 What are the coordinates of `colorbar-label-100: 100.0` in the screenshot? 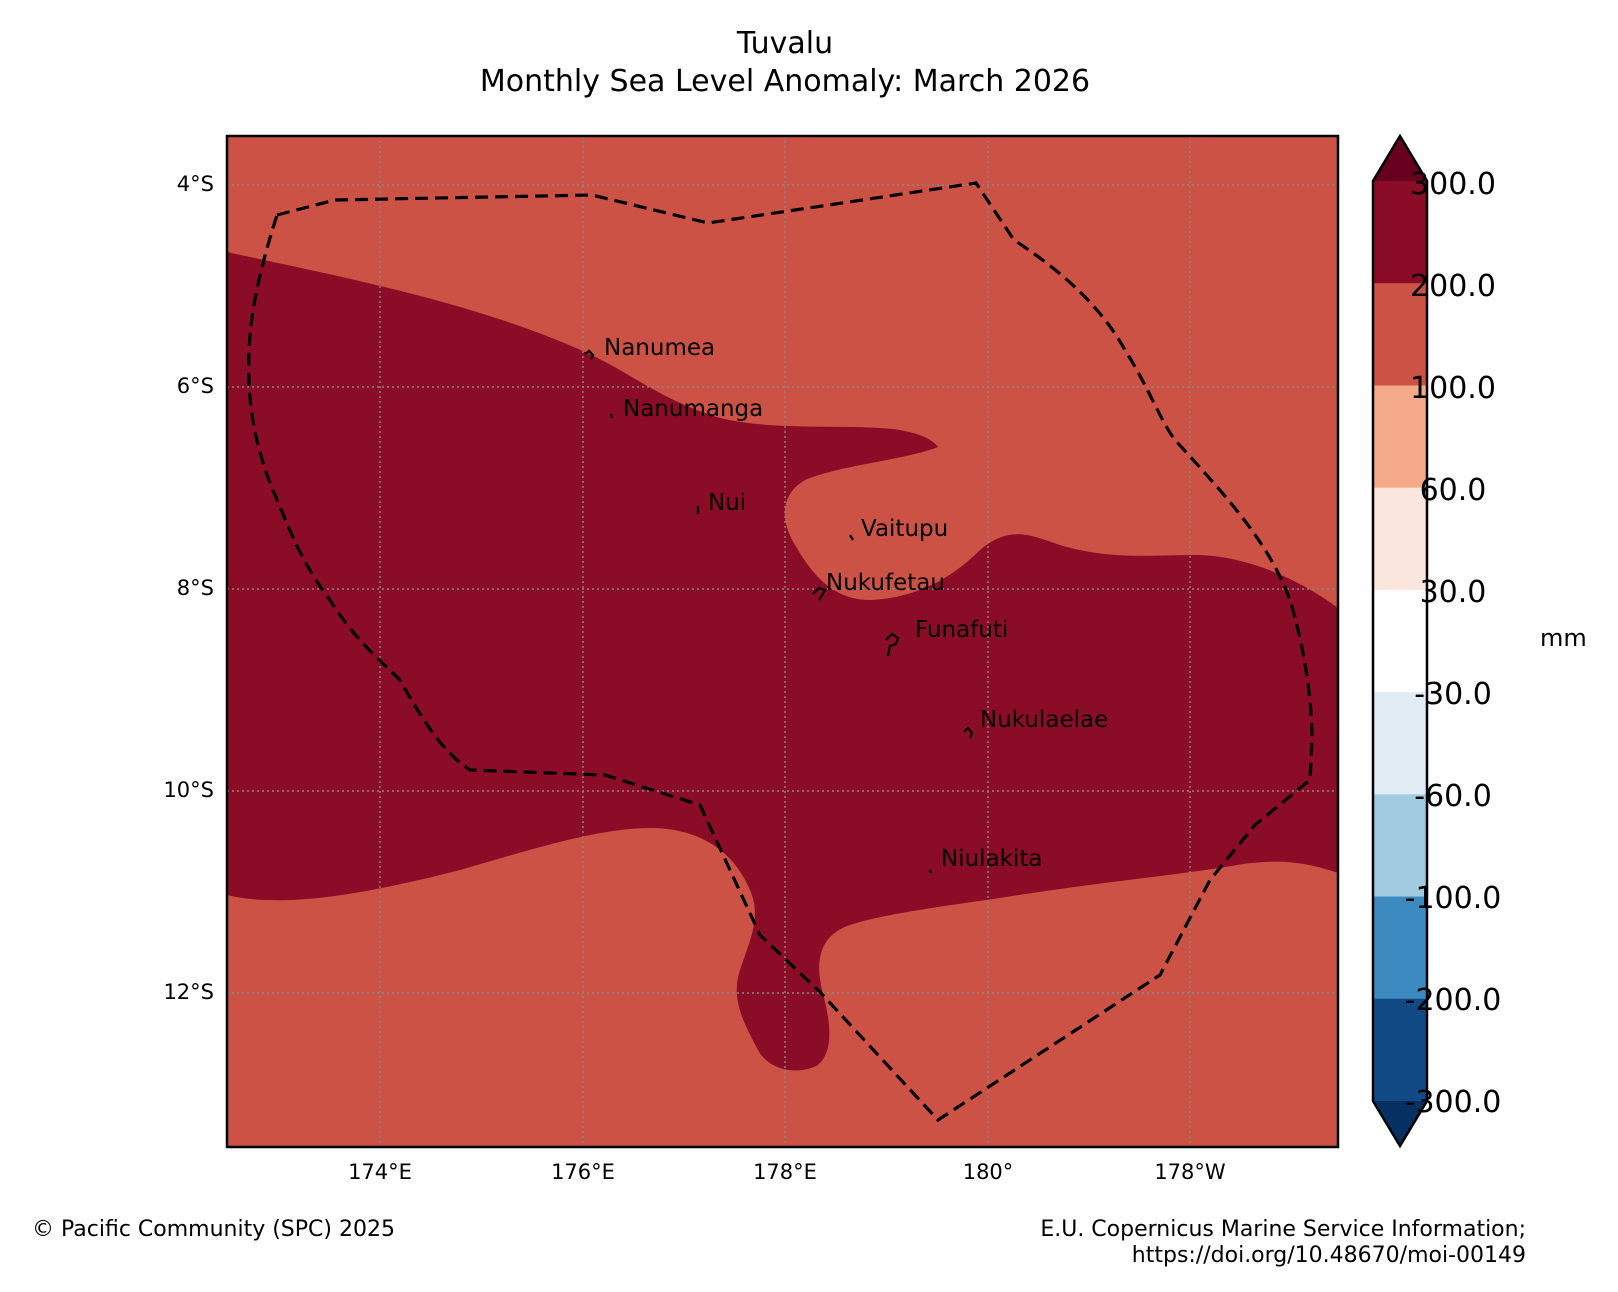 It's located at (1453, 388).